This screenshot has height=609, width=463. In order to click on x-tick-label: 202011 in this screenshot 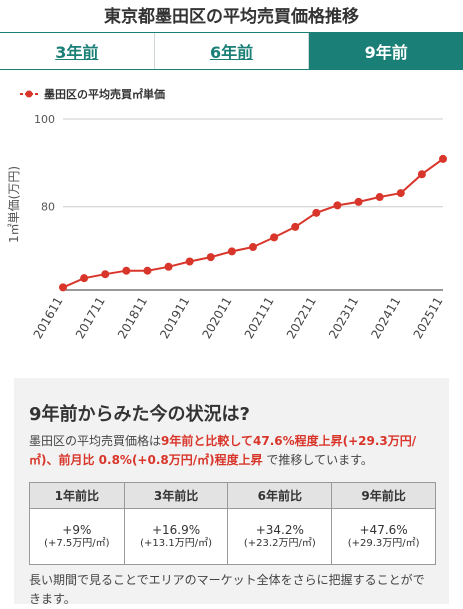, I will do `click(216, 318)`.